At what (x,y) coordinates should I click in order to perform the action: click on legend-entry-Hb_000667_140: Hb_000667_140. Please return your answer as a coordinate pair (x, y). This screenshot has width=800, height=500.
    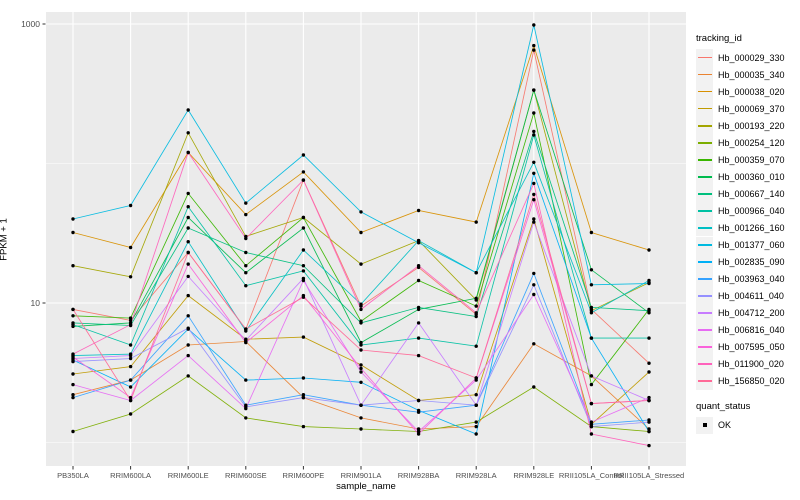
    Looking at the image, I should click on (748, 194).